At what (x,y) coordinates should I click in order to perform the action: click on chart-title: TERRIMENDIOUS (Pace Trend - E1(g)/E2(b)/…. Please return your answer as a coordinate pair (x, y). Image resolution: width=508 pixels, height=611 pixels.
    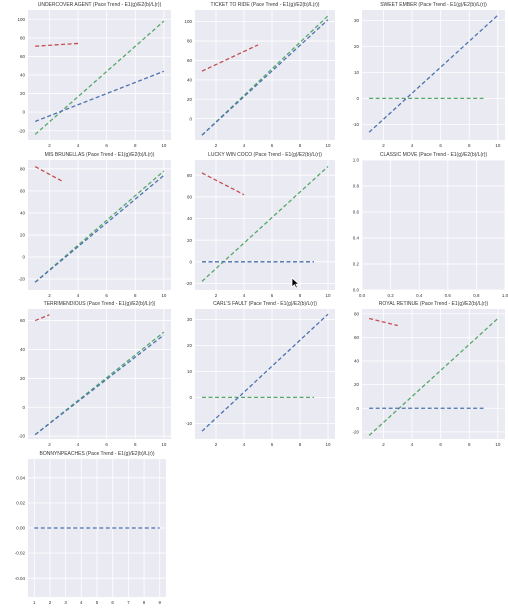
    Looking at the image, I should click on (99, 304).